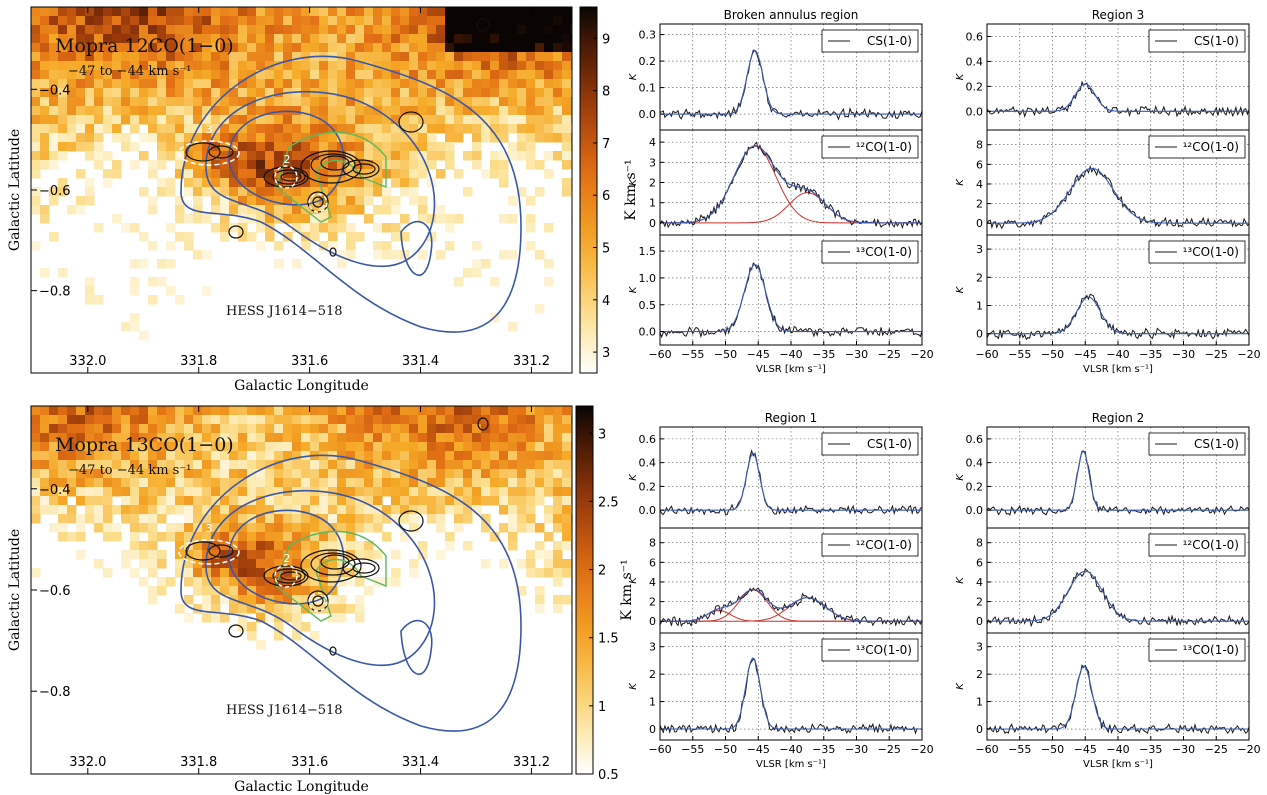 This screenshot has height=795, width=1267. I want to click on region-label: 3, so click(209, 129).